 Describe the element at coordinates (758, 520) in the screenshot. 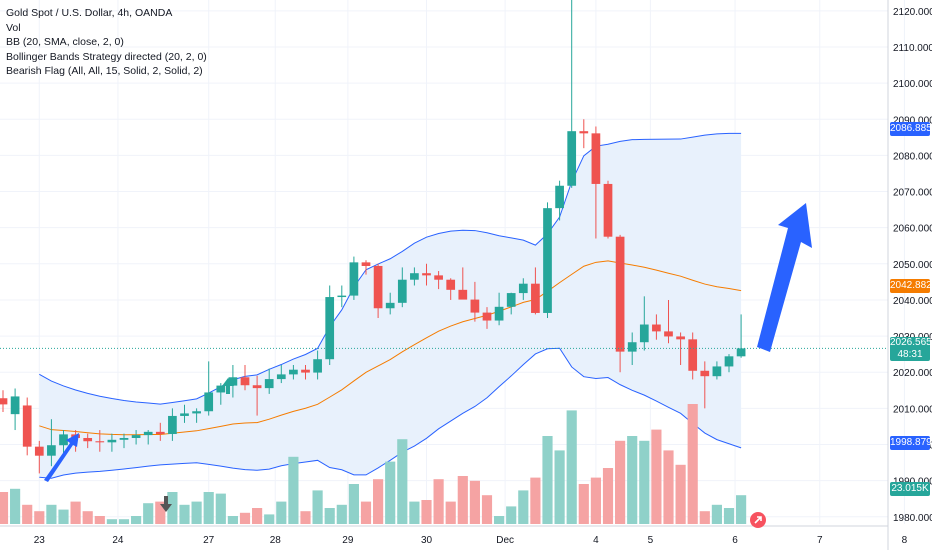

I see `tradingview-snapshot-icon` at that location.